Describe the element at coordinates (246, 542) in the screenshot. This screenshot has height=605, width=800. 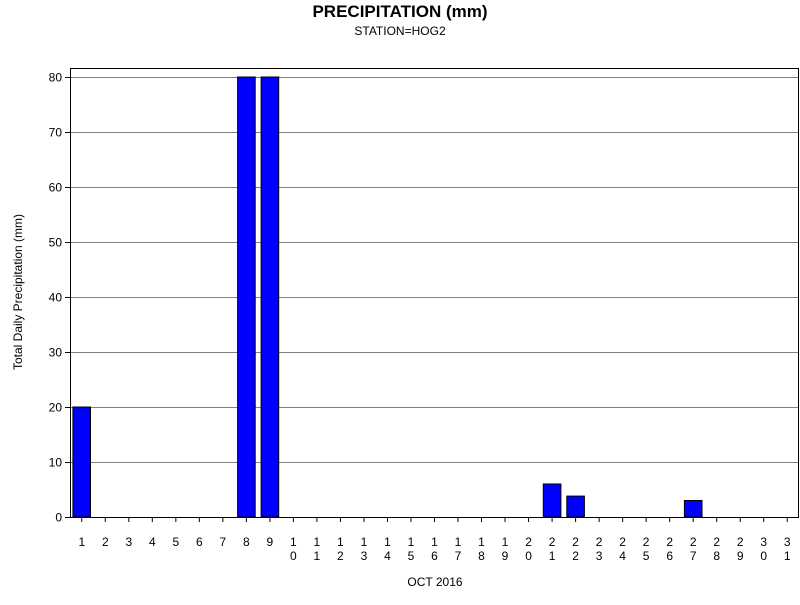
I see `x-tick-label: 8` at that location.